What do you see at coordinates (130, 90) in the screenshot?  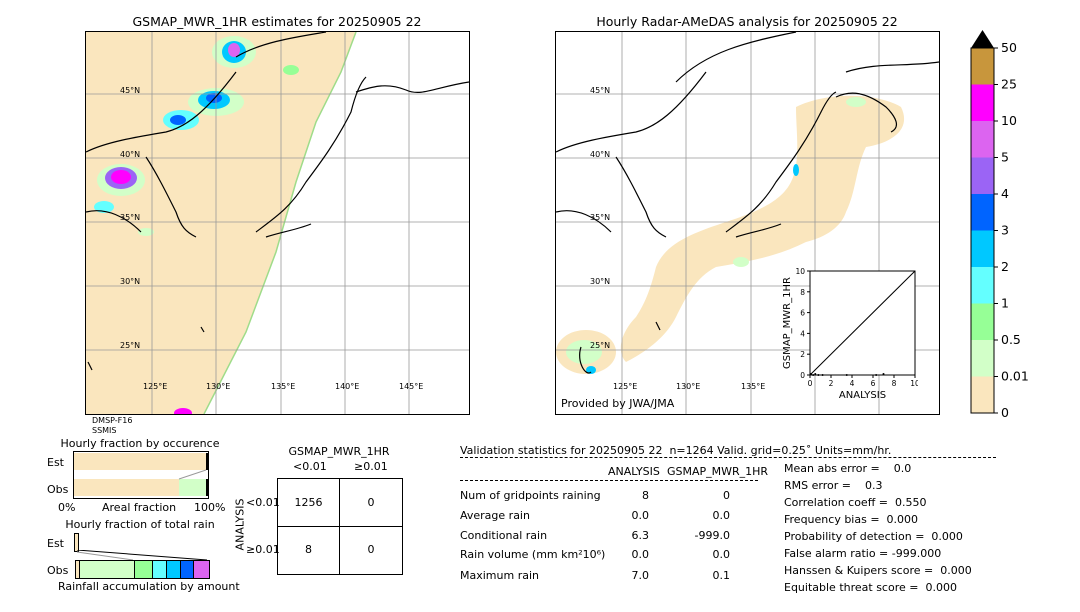 I see `left-lat-label: 45°N` at bounding box center [130, 90].